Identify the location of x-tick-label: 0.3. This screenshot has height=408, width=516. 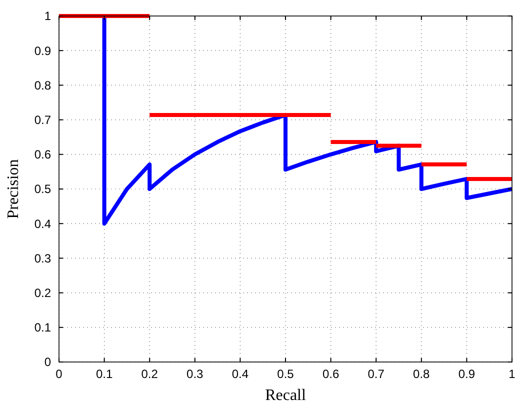
(195, 374).